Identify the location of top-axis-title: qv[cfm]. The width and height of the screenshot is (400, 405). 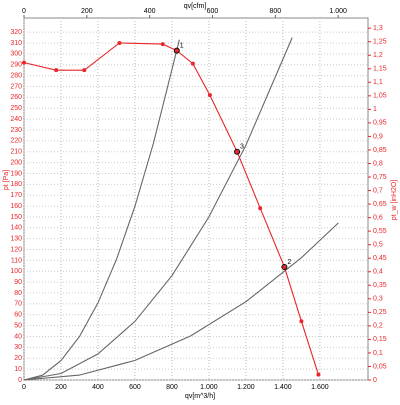
(195, 6).